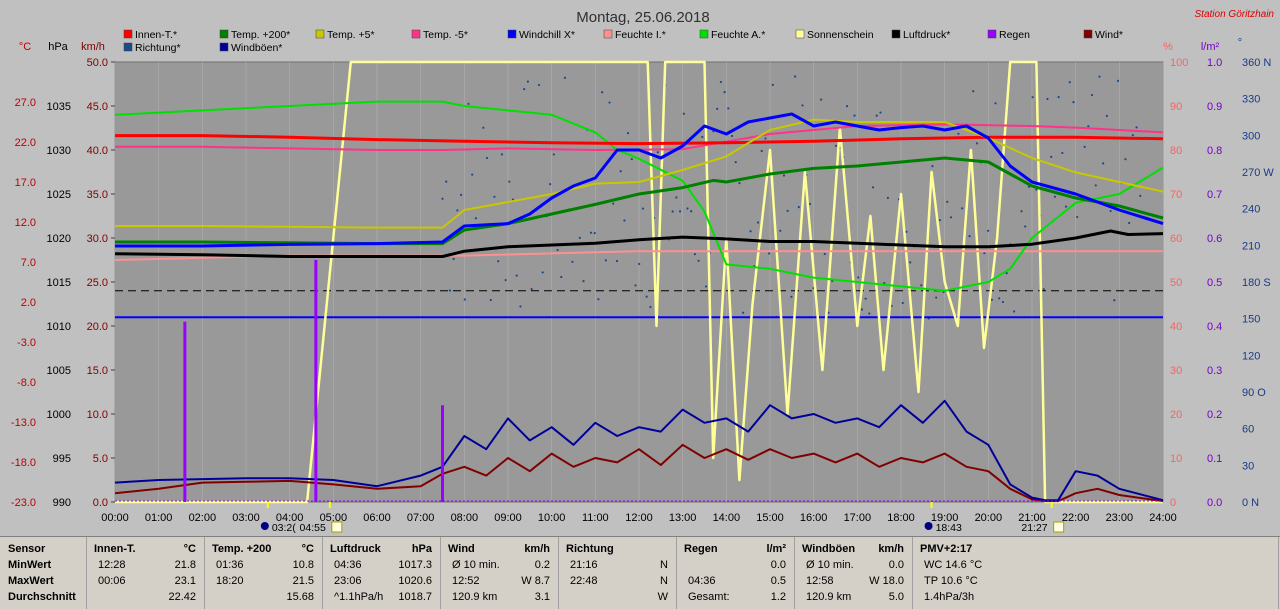 This screenshot has width=1280, height=609. Describe the element at coordinates (256, 48) in the screenshot. I see `legend-label: Windböen*` at that location.